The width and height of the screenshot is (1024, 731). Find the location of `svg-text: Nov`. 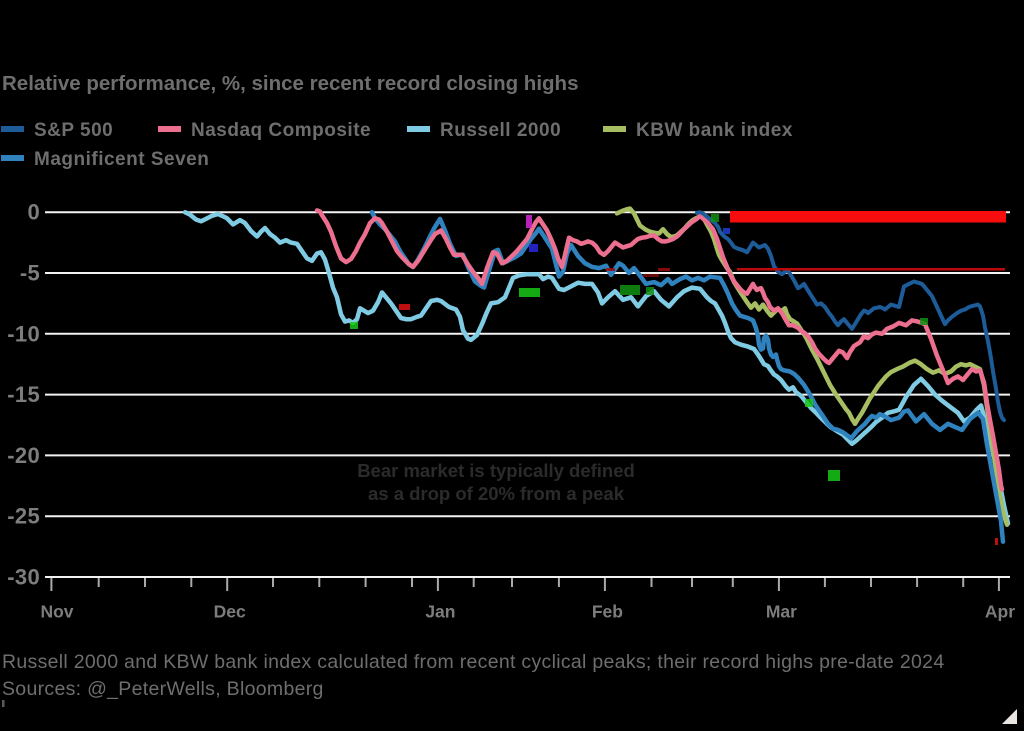

svg-text: Nov is located at coordinates (56, 612).